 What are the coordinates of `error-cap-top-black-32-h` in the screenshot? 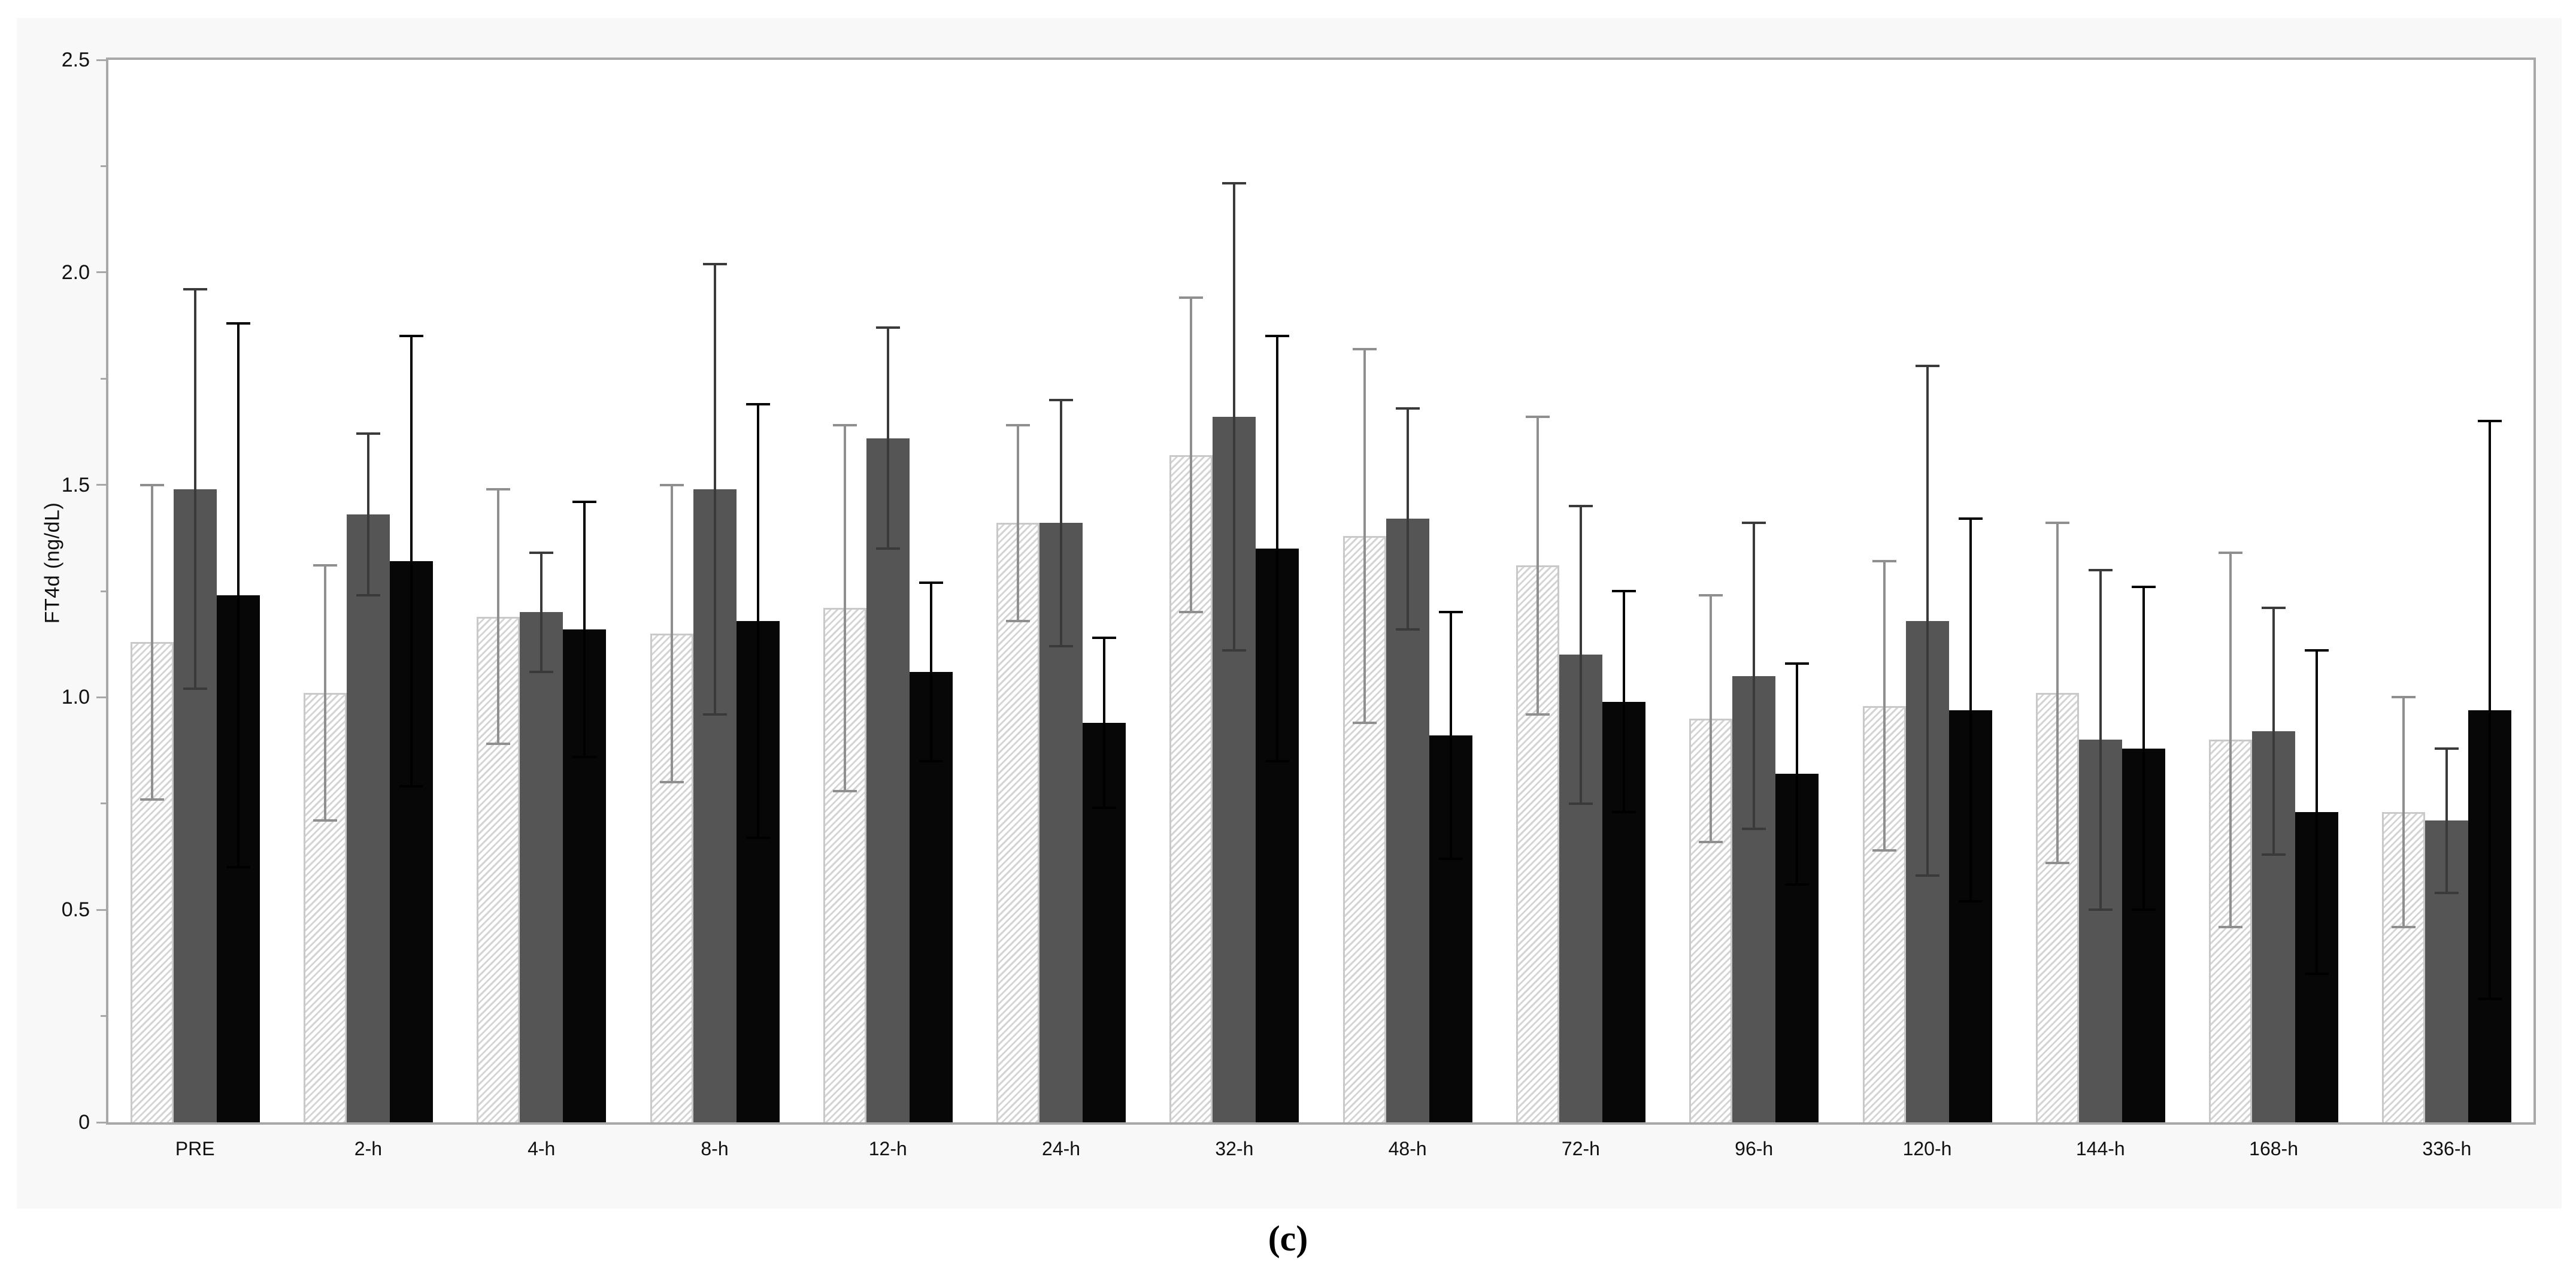 It's located at (1277, 336).